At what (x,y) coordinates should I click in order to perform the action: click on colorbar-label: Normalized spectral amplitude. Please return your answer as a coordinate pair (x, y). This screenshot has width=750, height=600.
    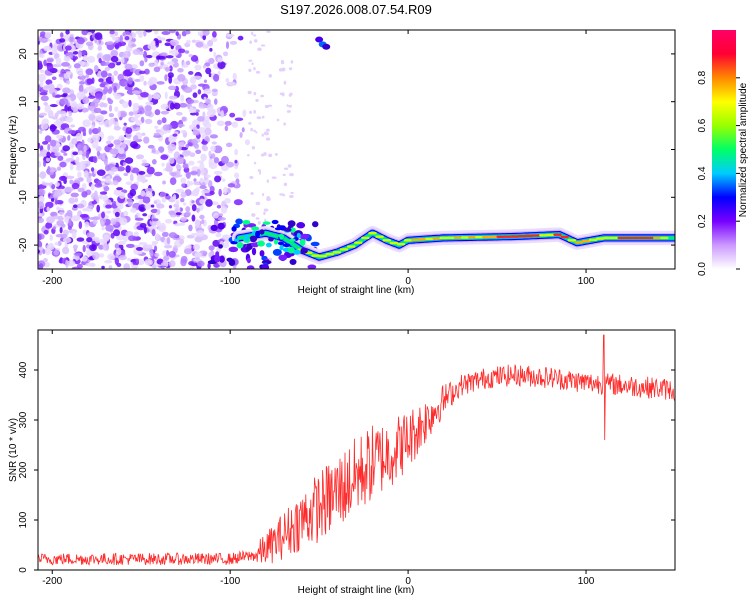
    Looking at the image, I should click on (743, 149).